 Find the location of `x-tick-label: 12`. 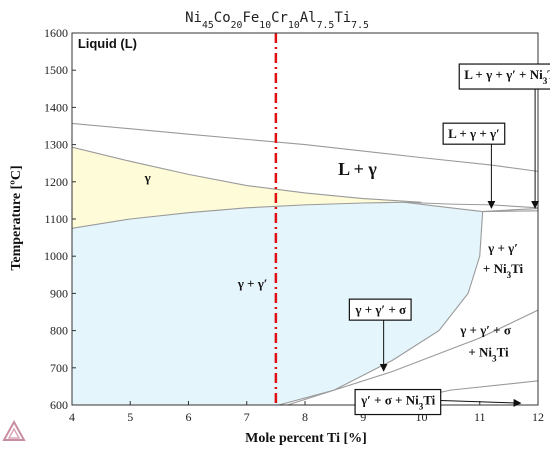

x-tick-label: 12 is located at coordinates (538, 417).